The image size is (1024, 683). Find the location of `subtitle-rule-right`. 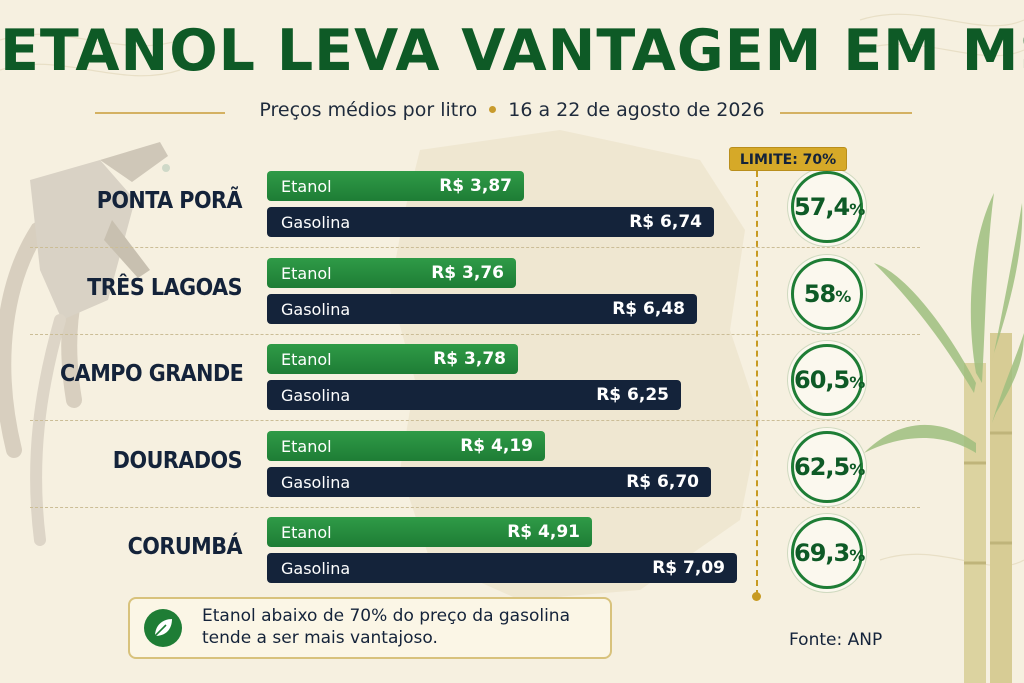

subtitle-rule-right is located at coordinates (846, 113).